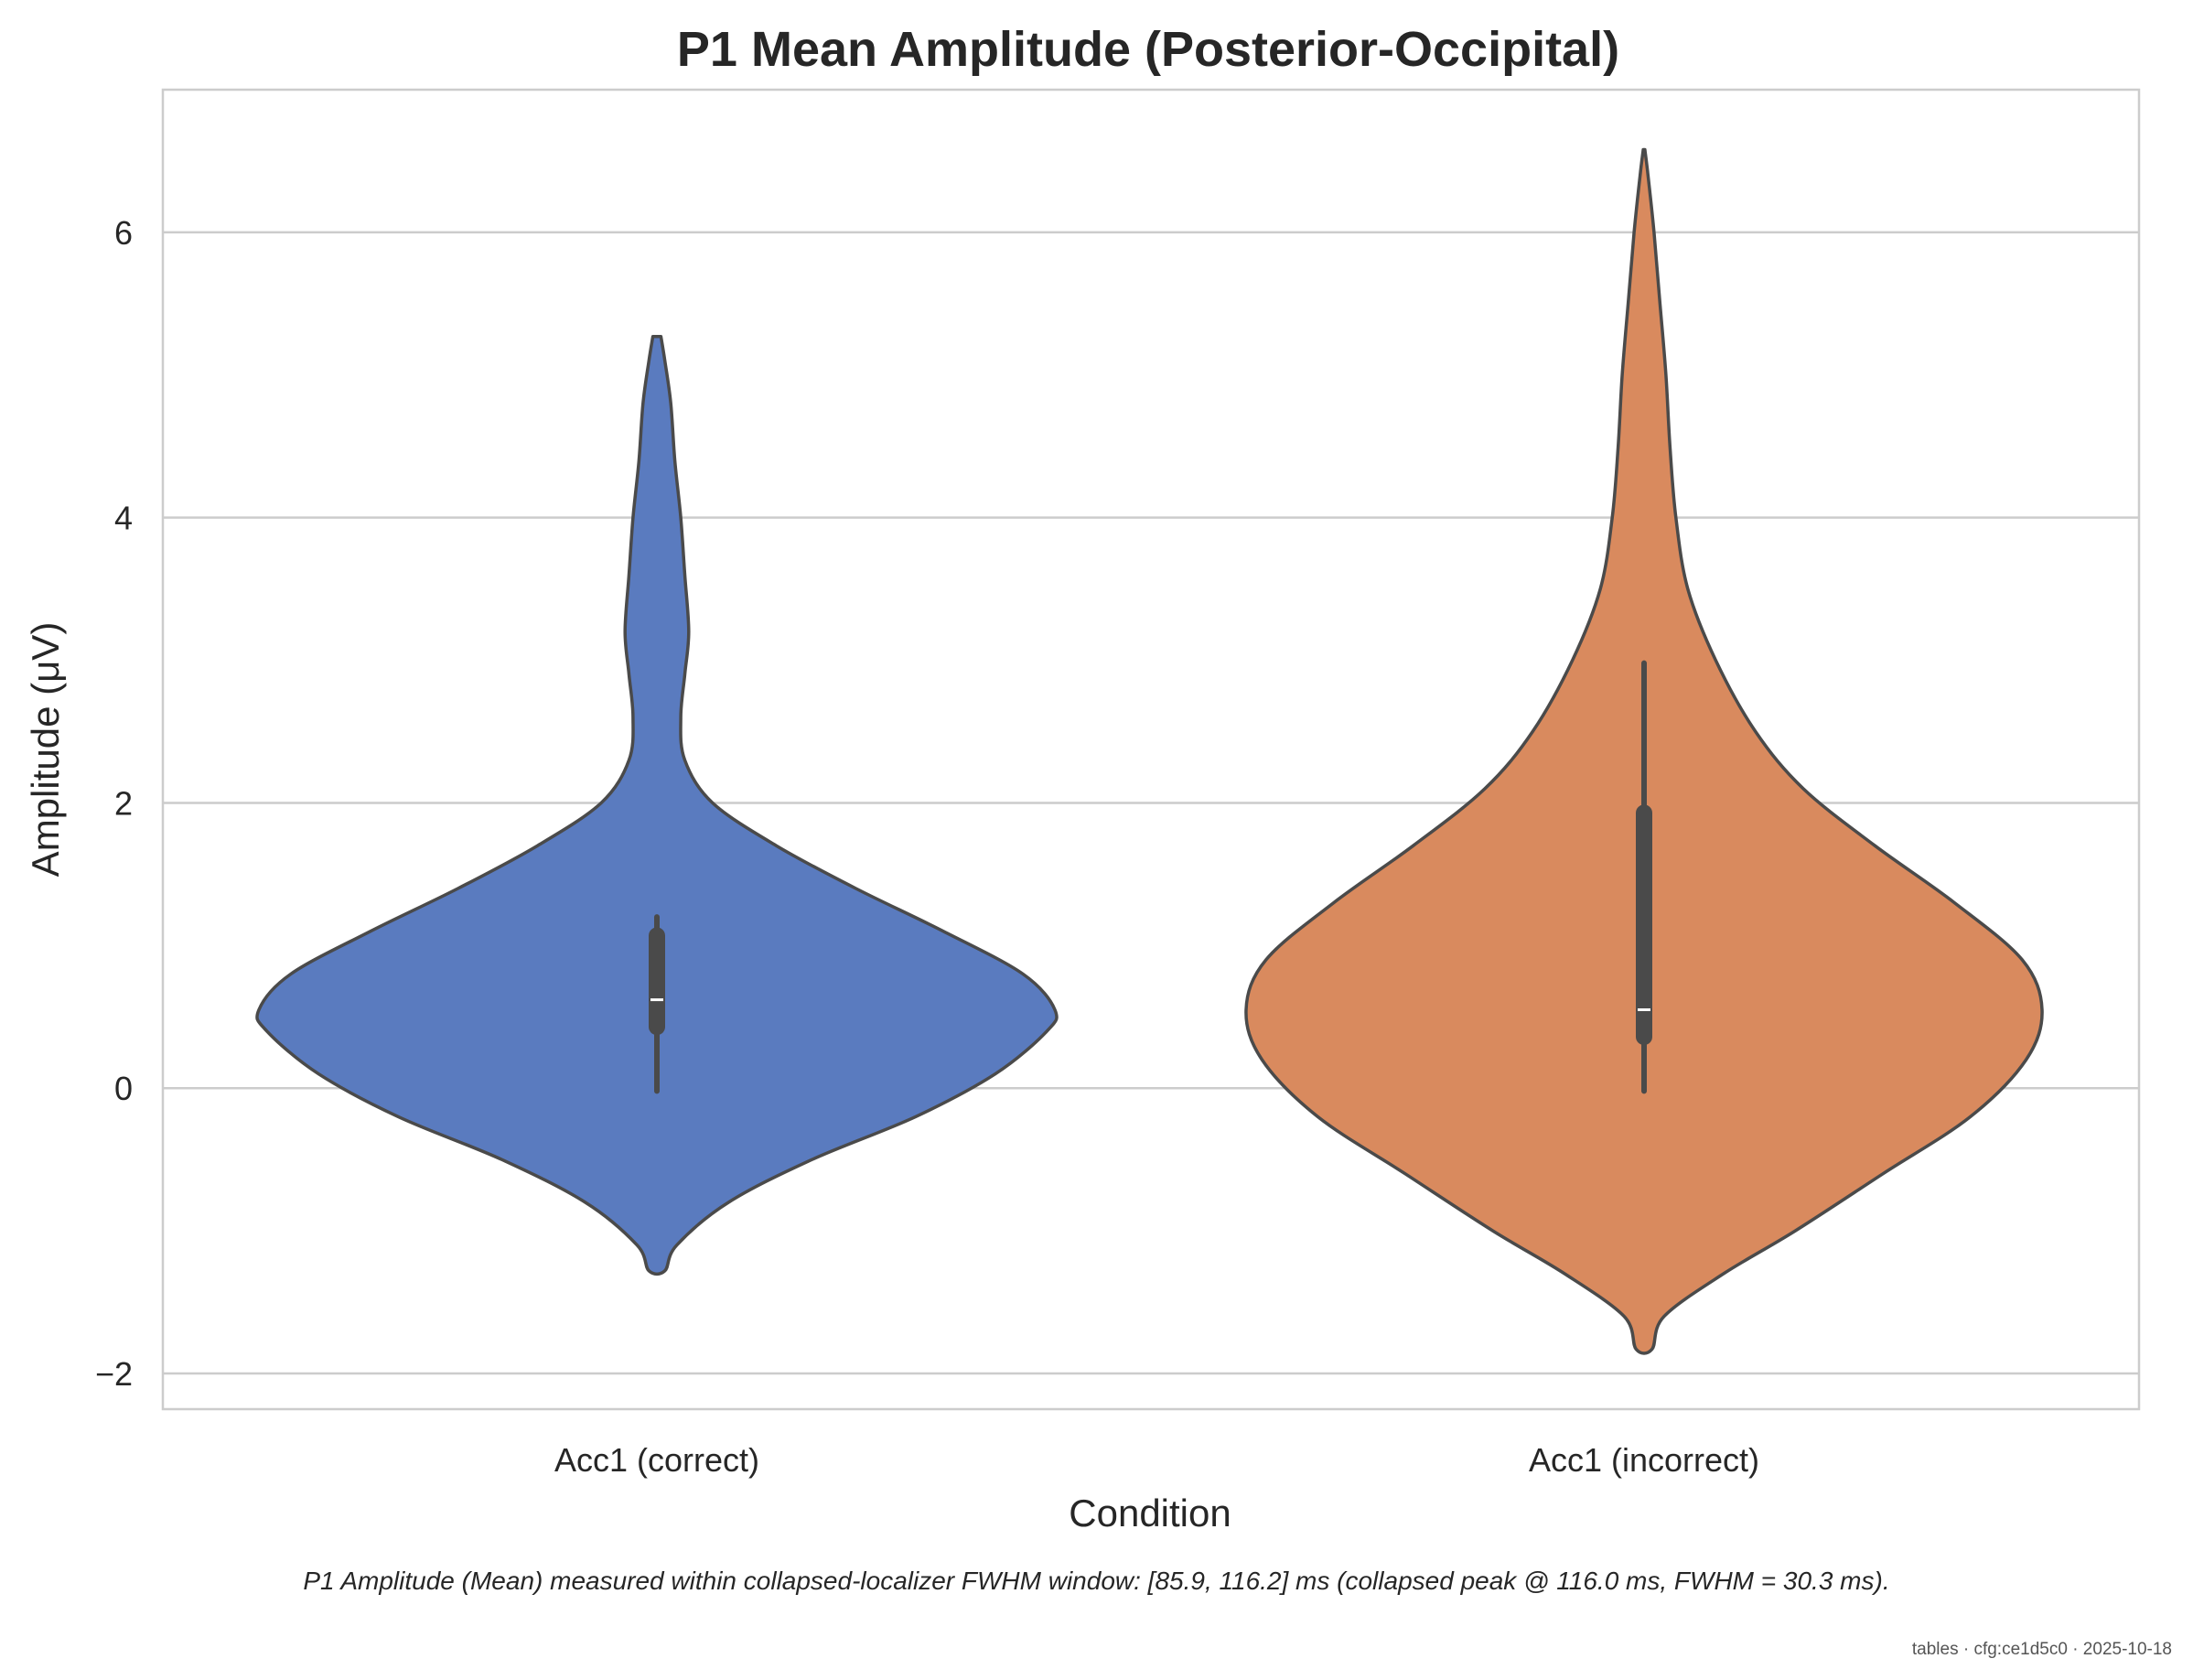 This screenshot has width=2193, height=1680. I want to click on x-tick-label-0: Acc1 (correct), so click(656, 1460).